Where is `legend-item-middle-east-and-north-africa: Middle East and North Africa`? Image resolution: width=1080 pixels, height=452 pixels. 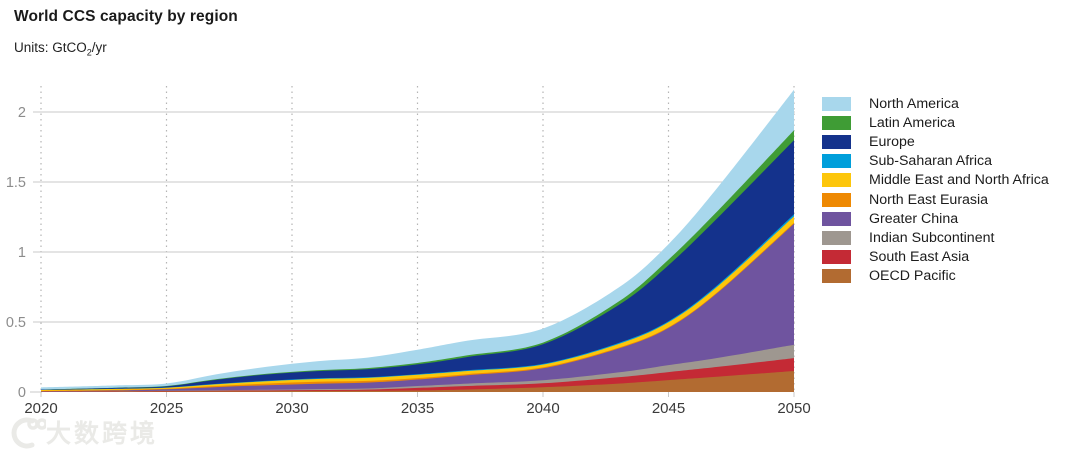
legend-item-middle-east-and-north-africa: Middle East and North Africa is located at coordinates (935, 180).